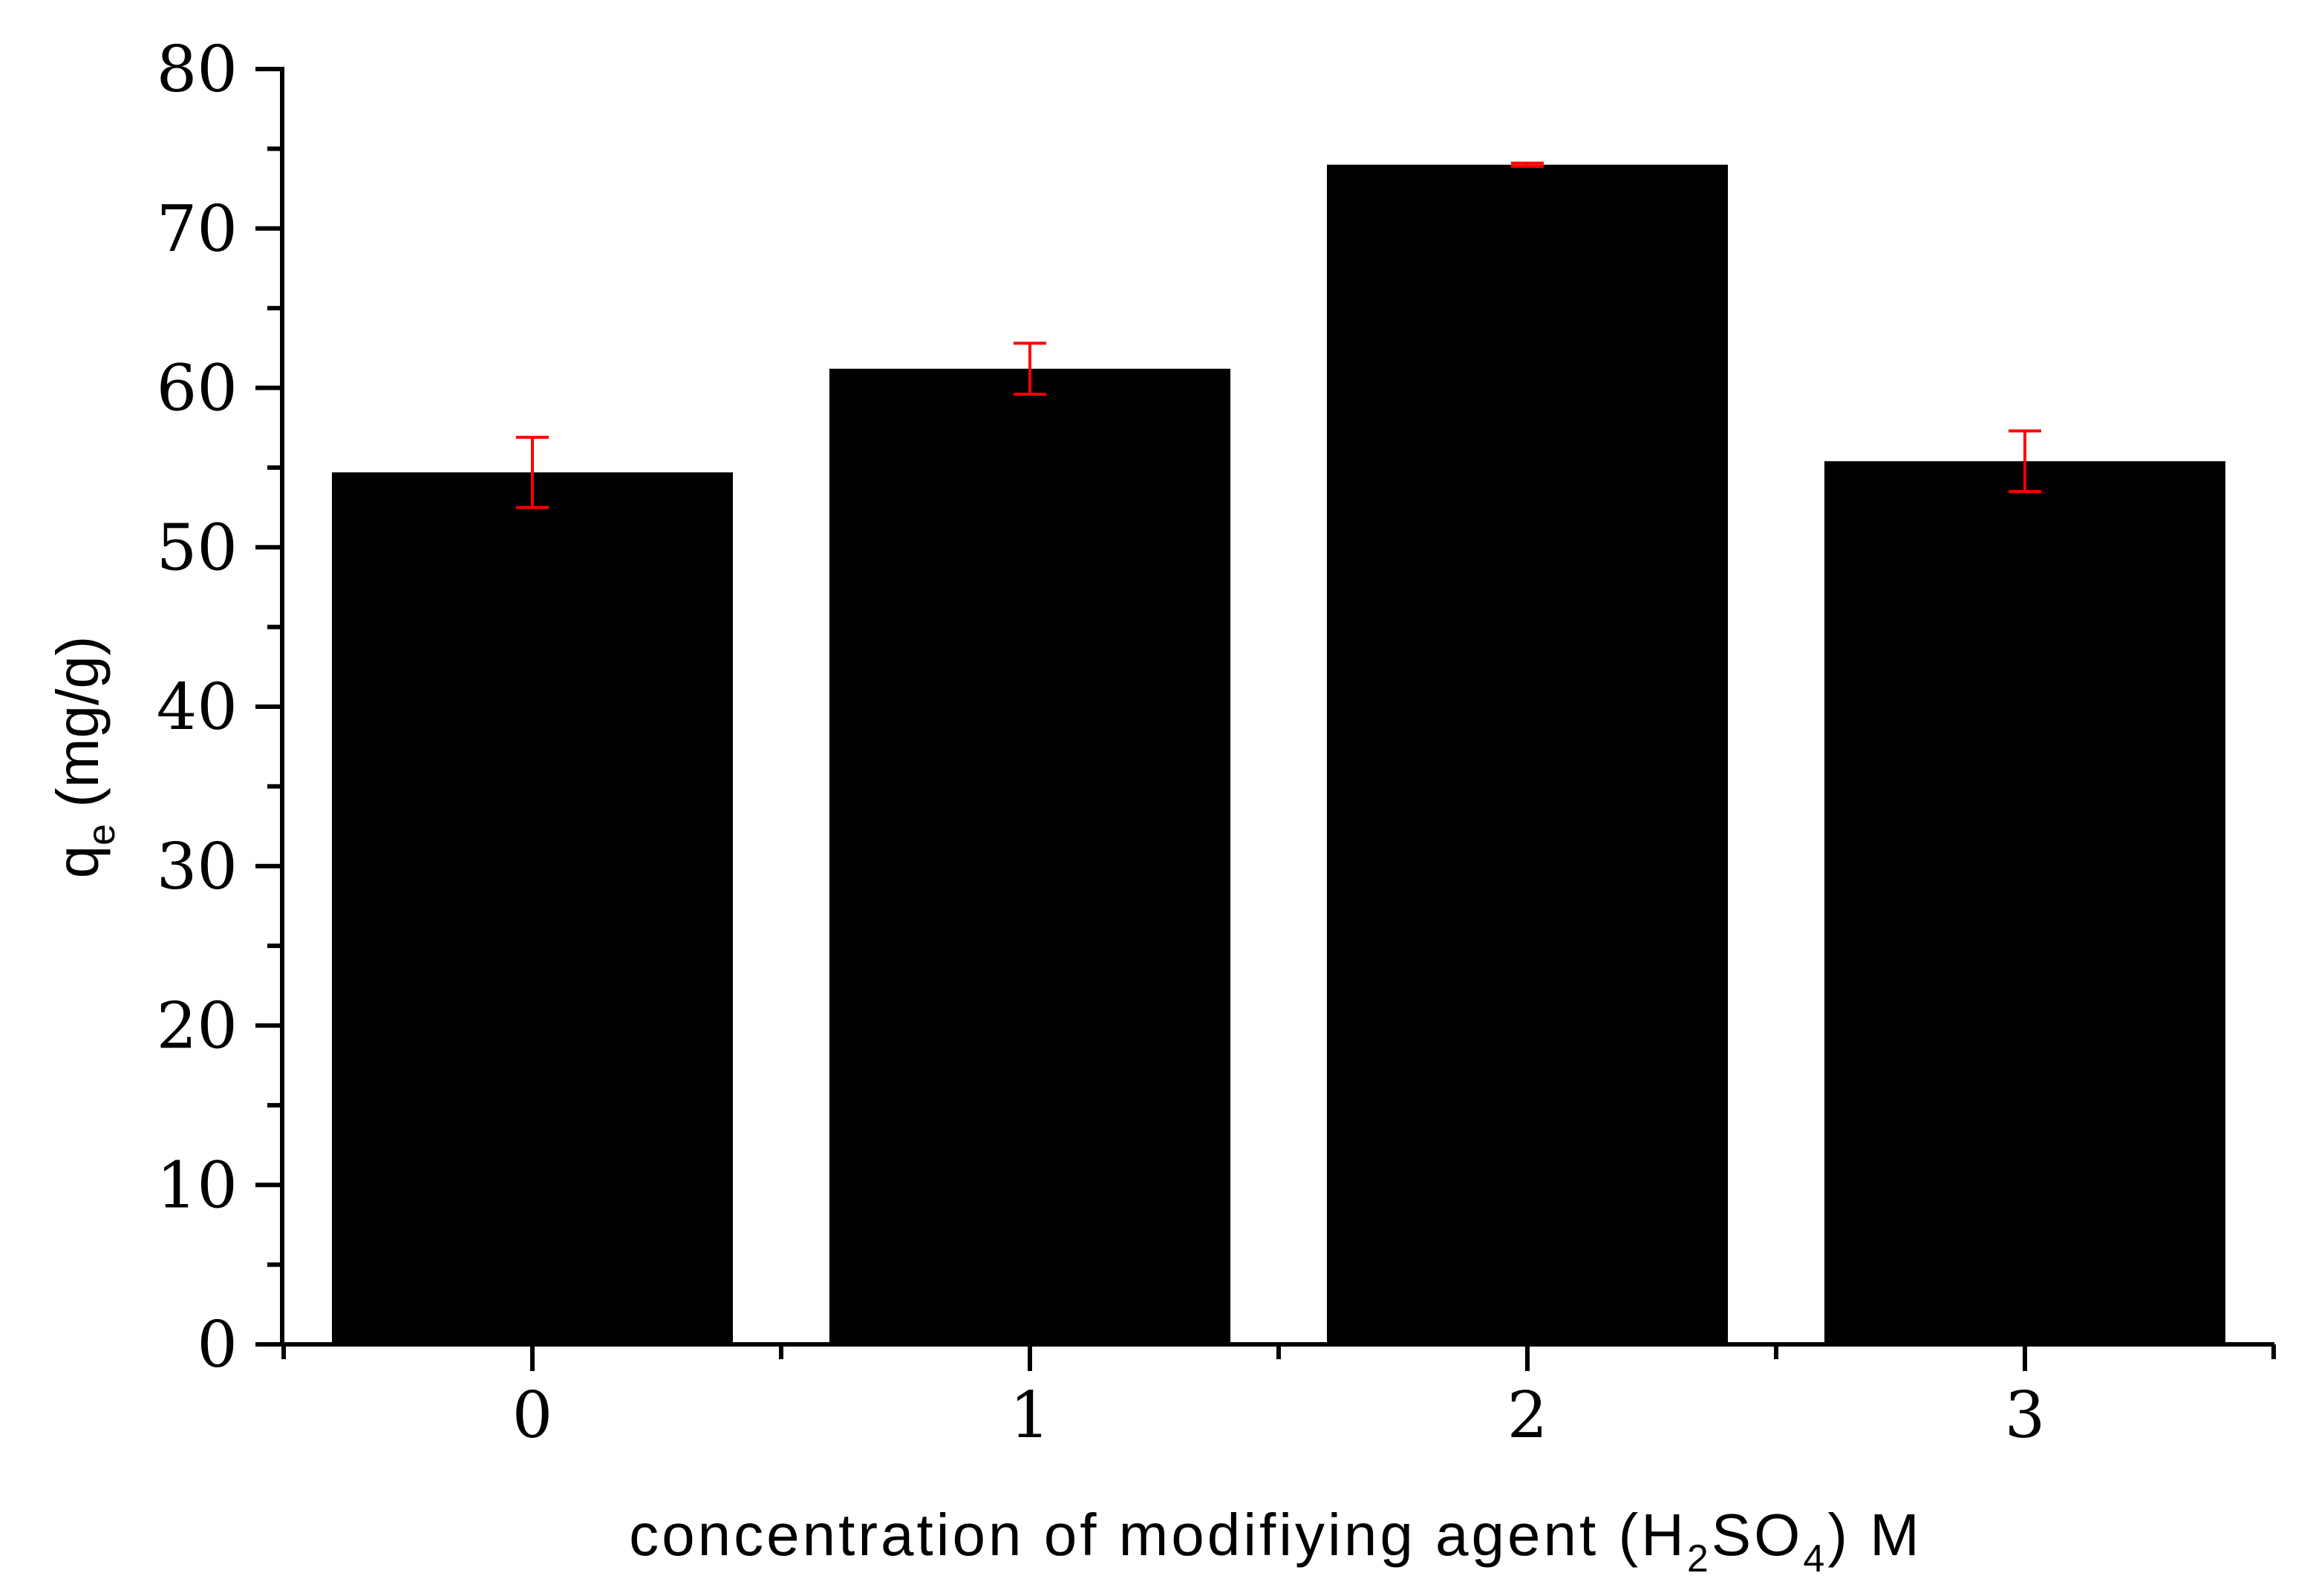 Image resolution: width=2313 pixels, height=1596 pixels. I want to click on y-axis-title: qe (mg/g), so click(84, 758).